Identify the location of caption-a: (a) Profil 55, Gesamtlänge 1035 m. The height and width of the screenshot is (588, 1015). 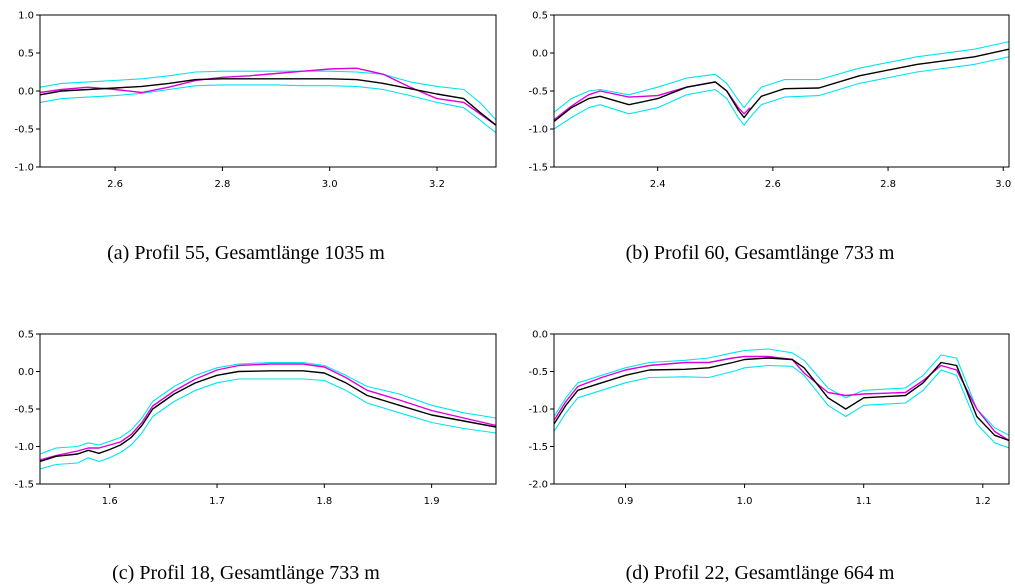
(246, 253).